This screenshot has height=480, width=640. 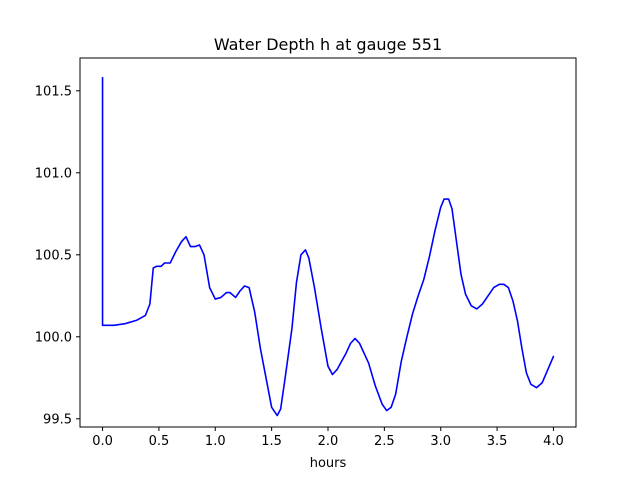 I want to click on y-tick-label: 101.5, so click(x=53, y=91).